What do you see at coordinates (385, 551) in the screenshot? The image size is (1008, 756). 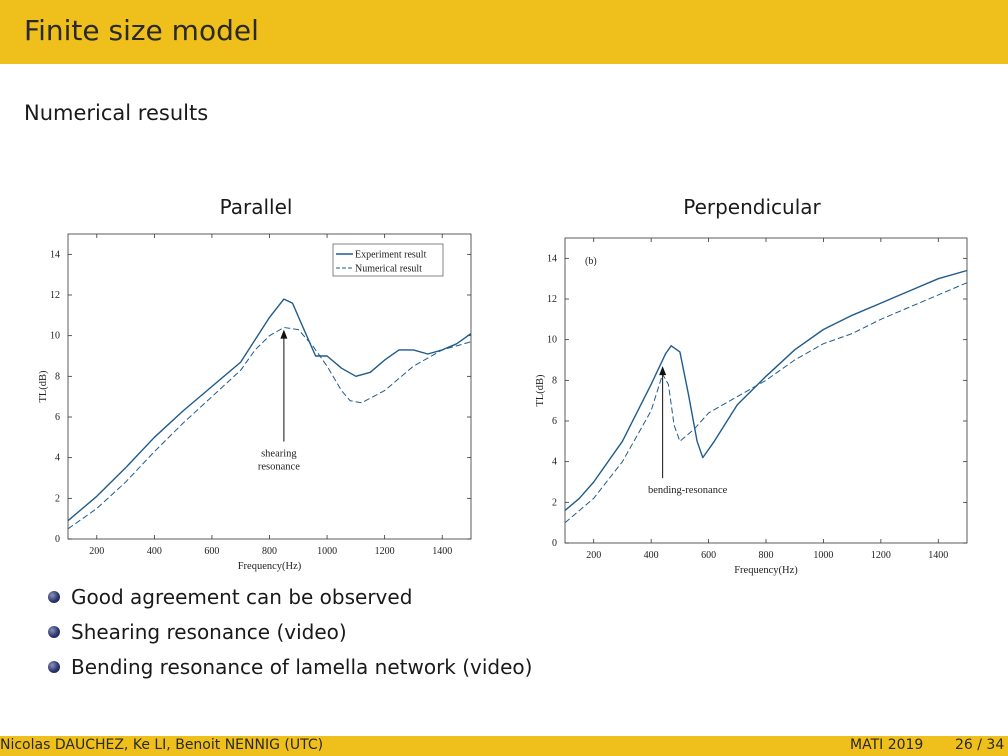 I see `chart1-x-tick-label: 1200` at bounding box center [385, 551].